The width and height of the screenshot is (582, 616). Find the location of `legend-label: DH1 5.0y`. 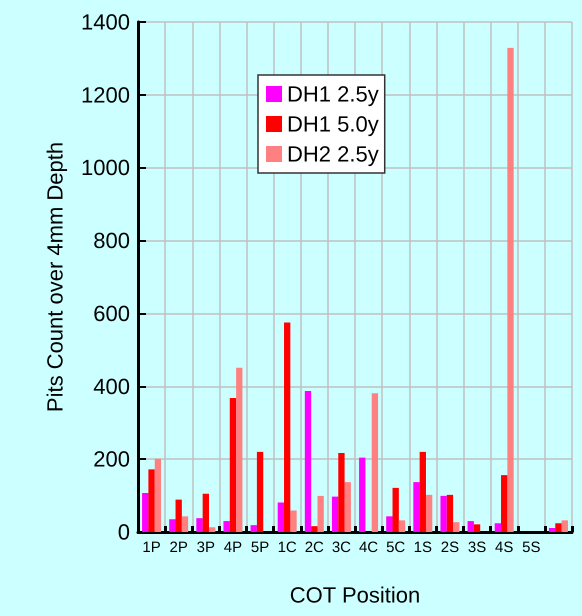

legend-label: DH1 5.0y is located at coordinates (333, 124).